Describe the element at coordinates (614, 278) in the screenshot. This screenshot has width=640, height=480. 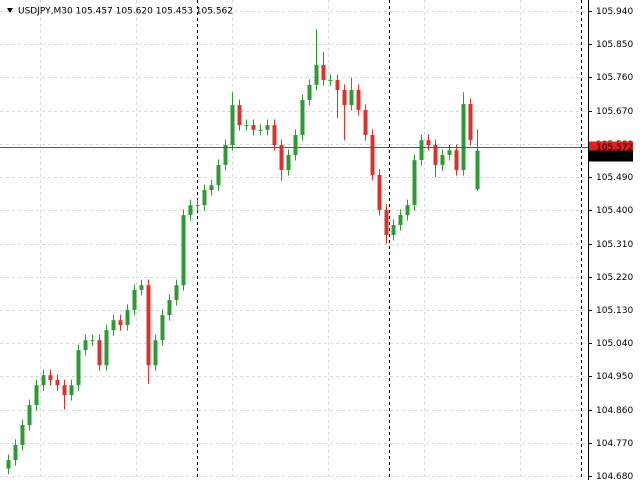
I see `y-tick-label: 105.220` at that location.